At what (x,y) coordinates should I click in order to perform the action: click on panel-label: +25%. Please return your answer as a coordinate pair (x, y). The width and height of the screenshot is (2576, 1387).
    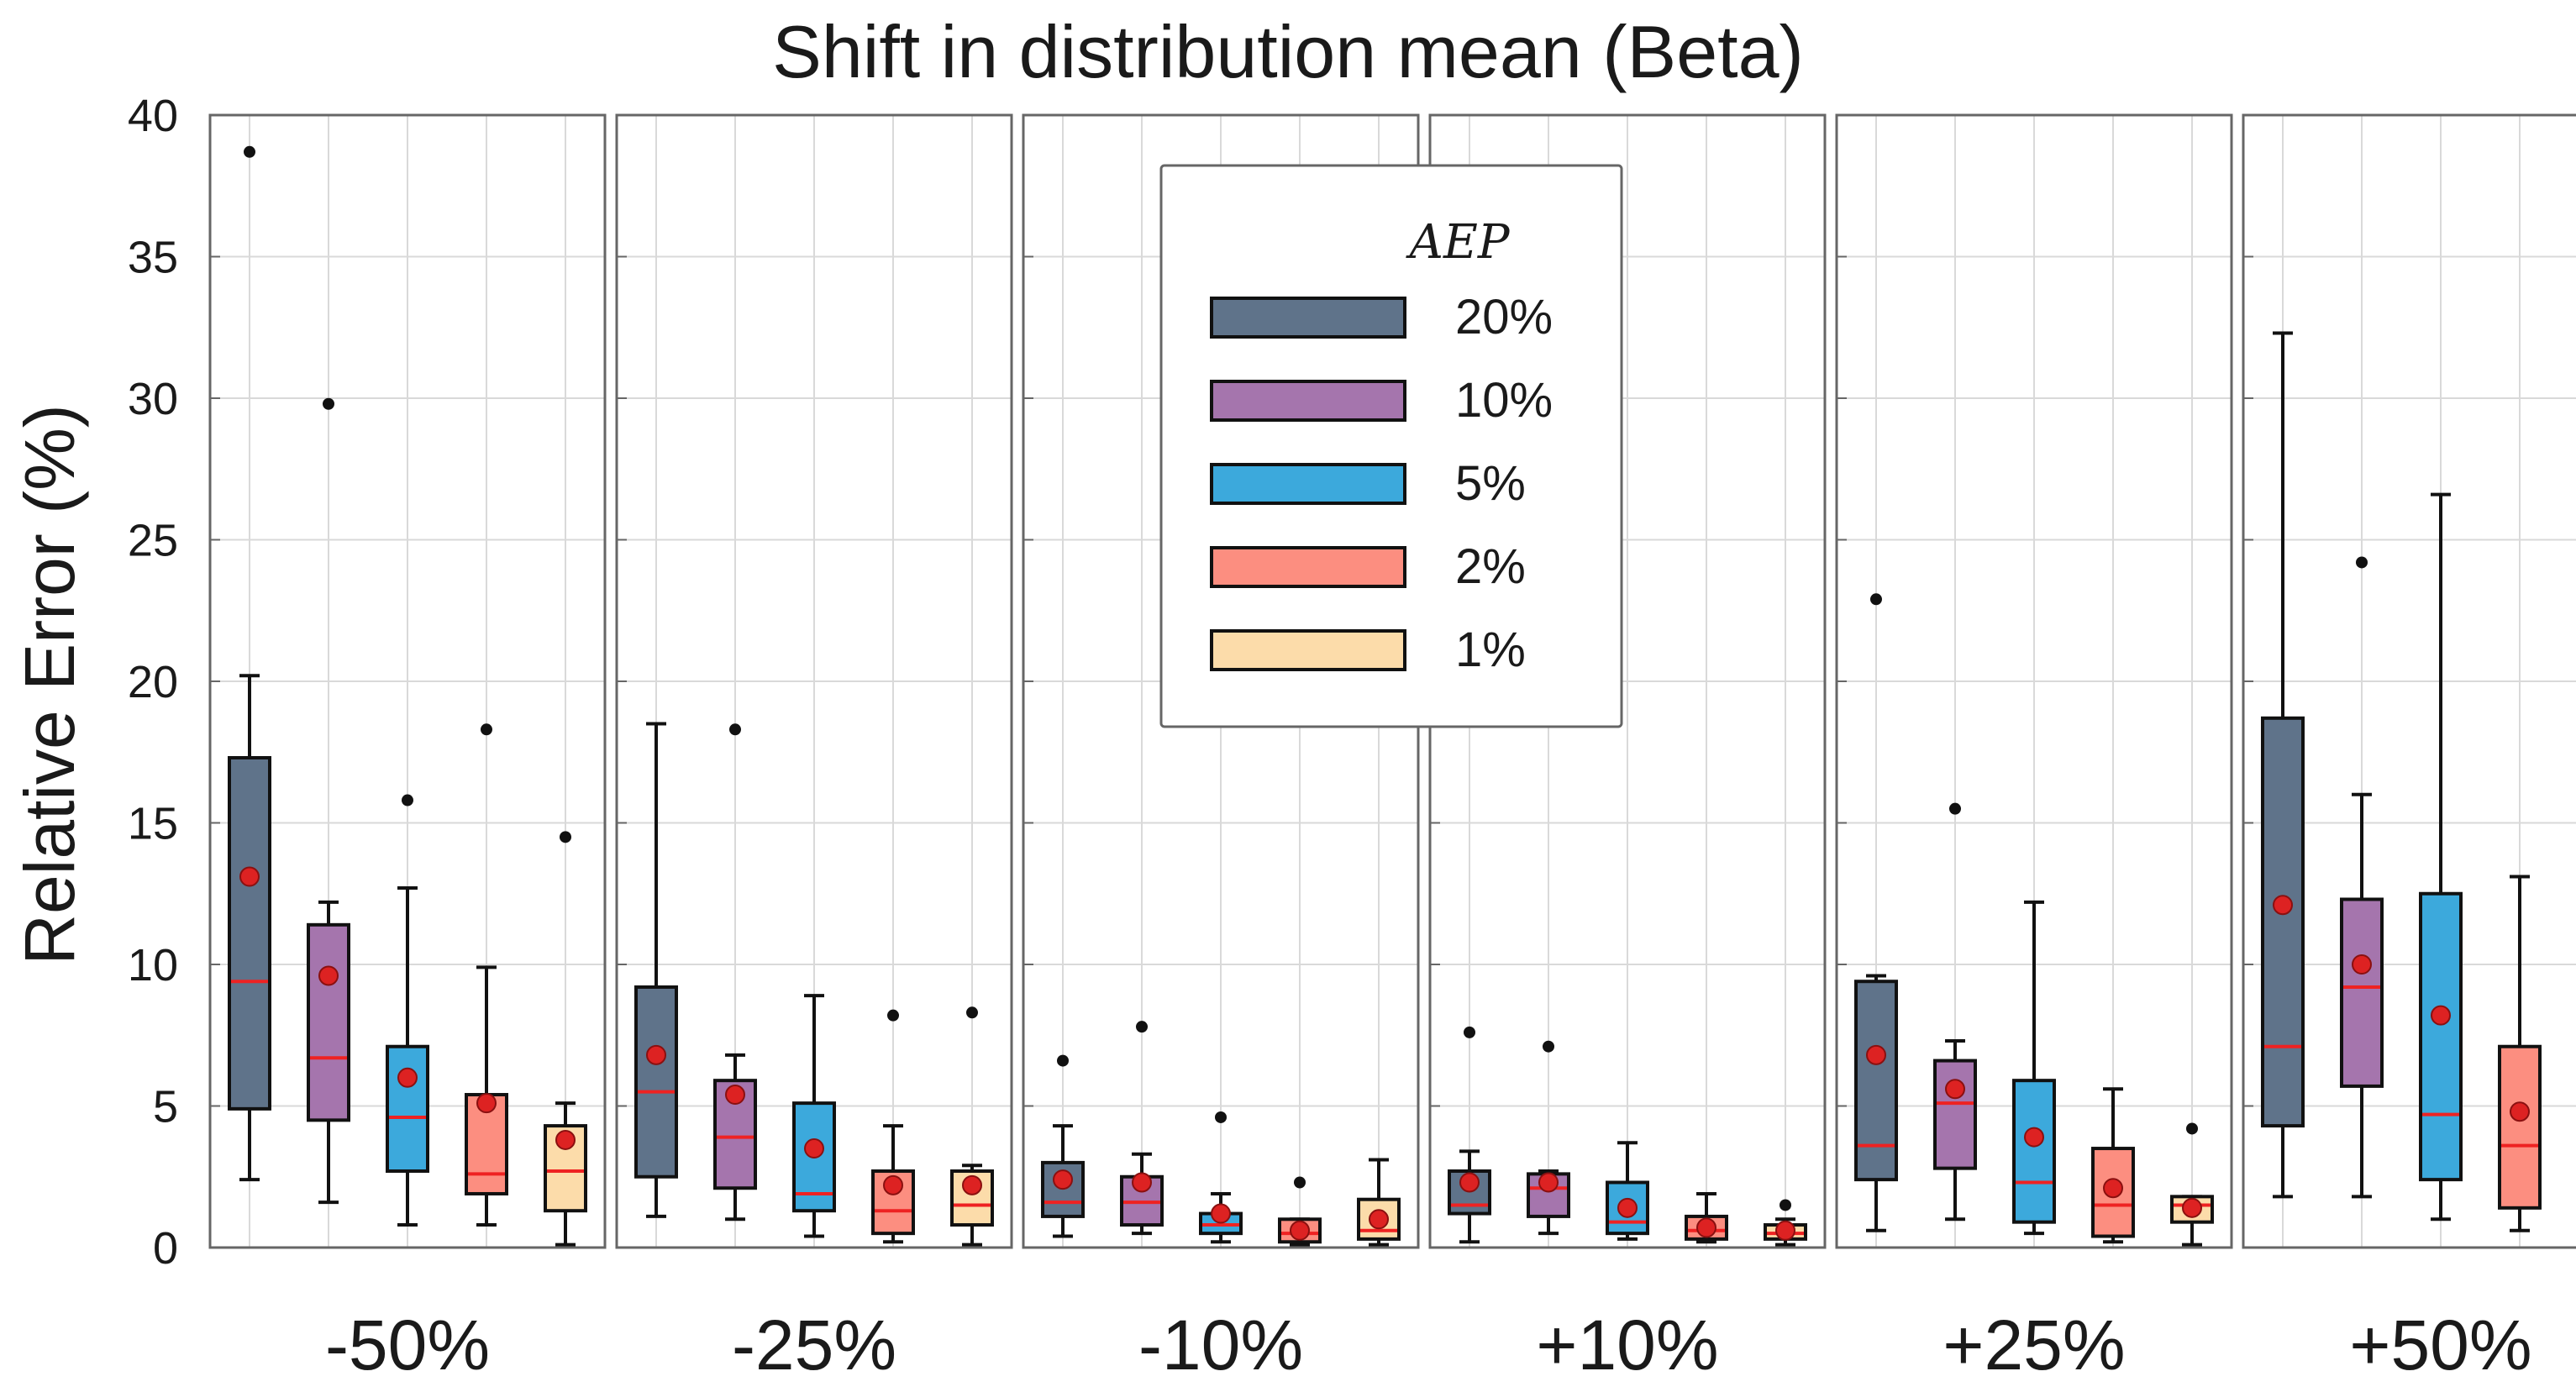
    Looking at the image, I should click on (2034, 1345).